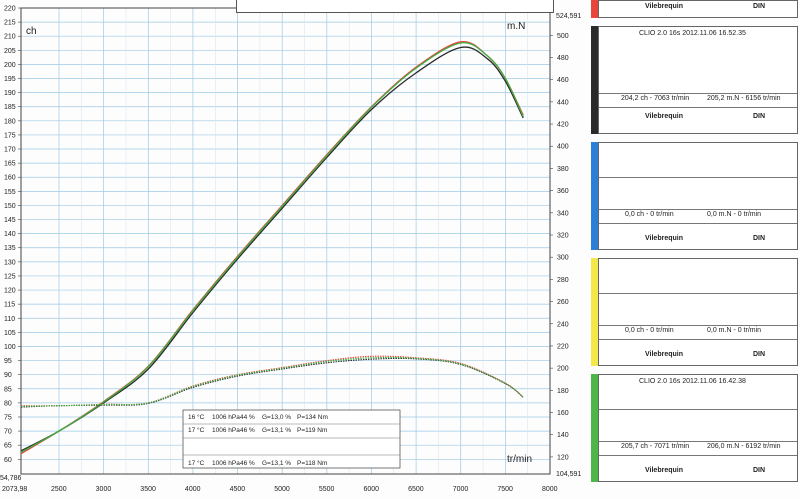 The height and width of the screenshot is (499, 800). Describe the element at coordinates (10, 150) in the screenshot. I see `y-left-tick-label: 170` at that location.